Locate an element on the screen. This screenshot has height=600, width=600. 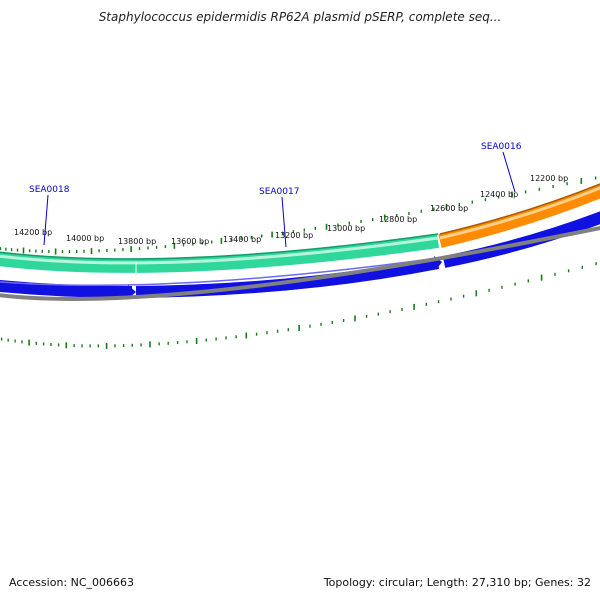
scale-label: 12800 bp is located at coordinates (398, 219).